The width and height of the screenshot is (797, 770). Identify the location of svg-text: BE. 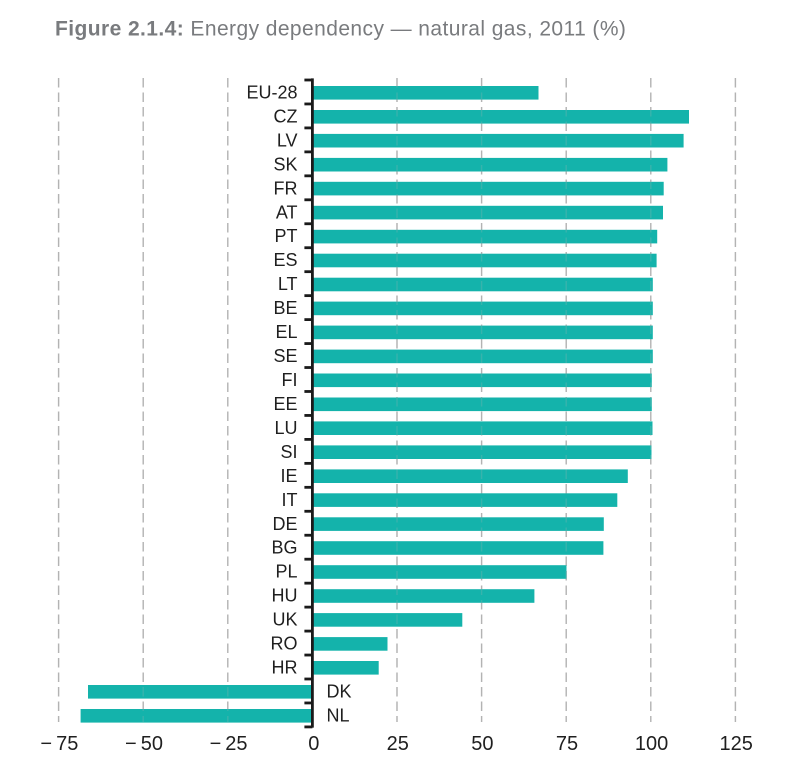
(285, 308).